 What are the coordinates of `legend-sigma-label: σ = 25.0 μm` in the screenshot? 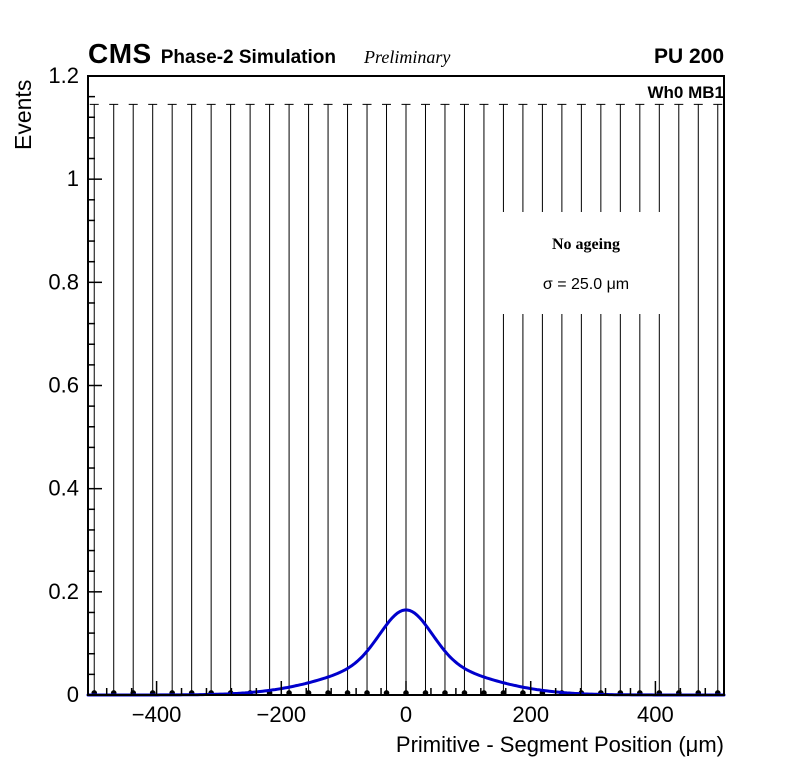 It's located at (586, 284).